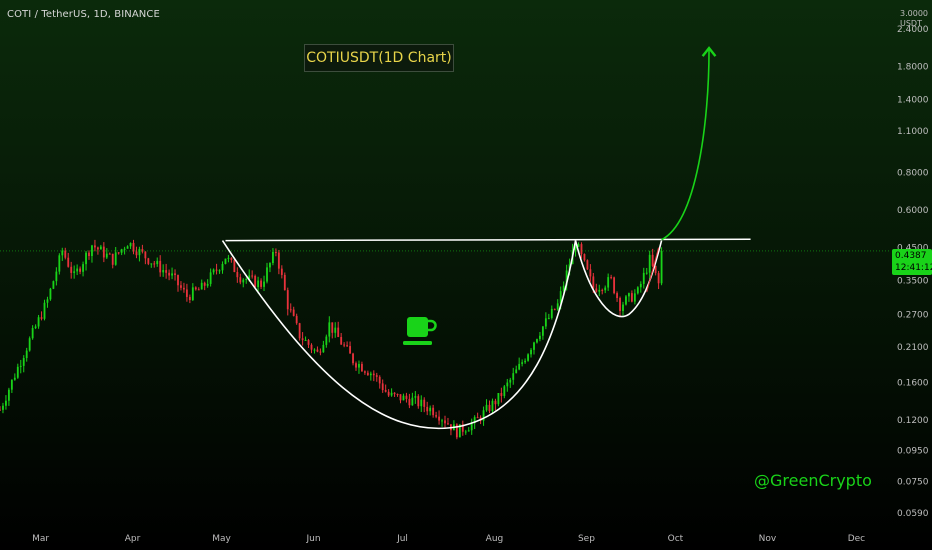  Describe the element at coordinates (432, 325) in the screenshot. I see `cup-handle` at that location.